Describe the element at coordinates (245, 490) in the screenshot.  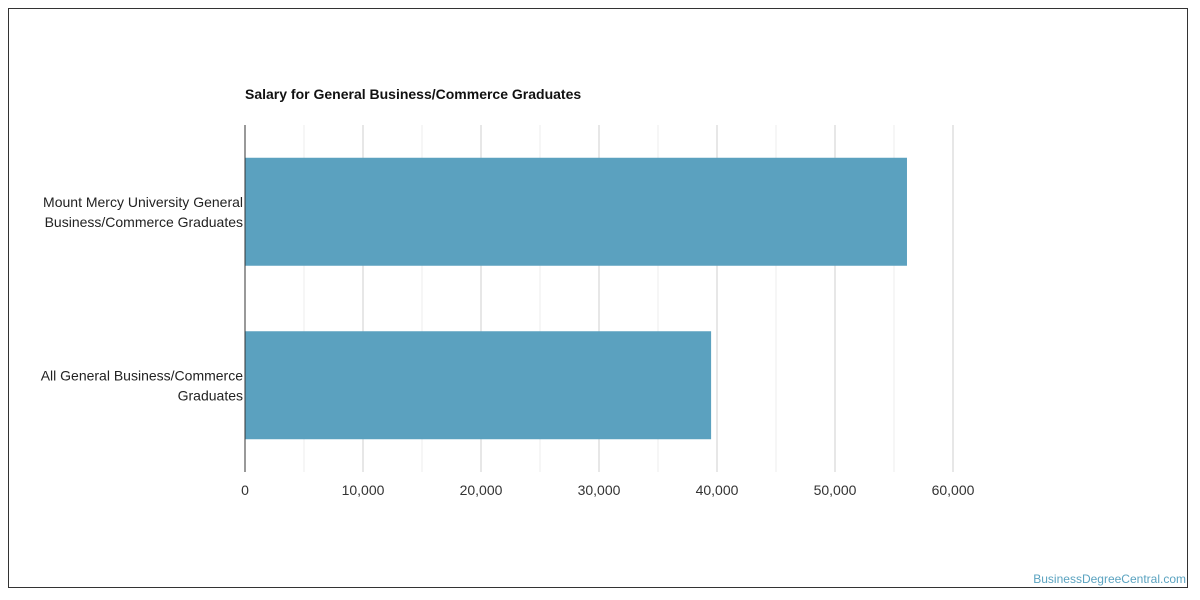
I see `x-tick-label: 0` at that location.